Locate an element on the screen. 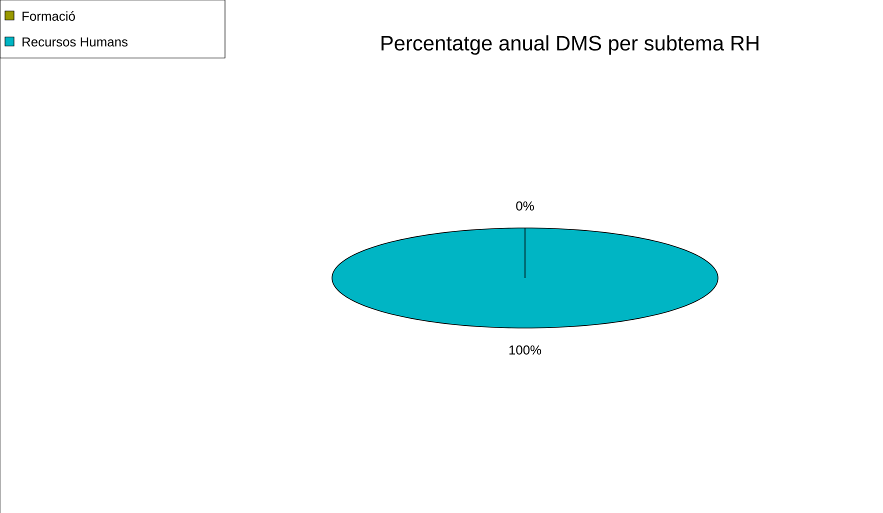 The image size is (883, 513). text: Percentatge anual DMS per subtema RH is located at coordinates (570, 45).